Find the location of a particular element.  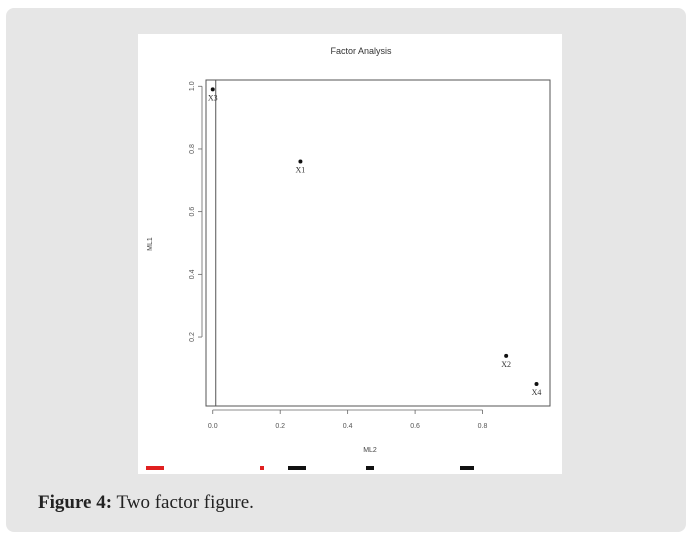

figure-caption: Figure 4: Two factor figure. is located at coordinates (146, 503).